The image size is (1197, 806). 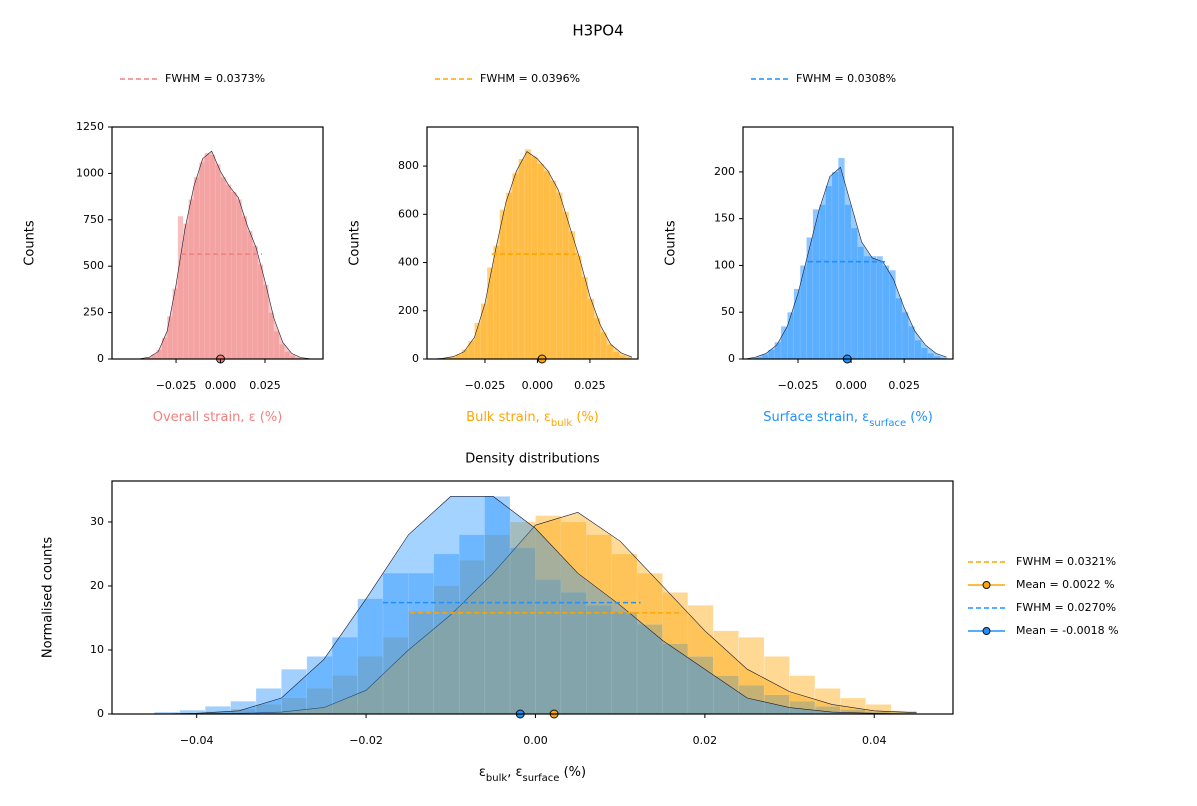 What do you see at coordinates (986, 585) in the screenshot?
I see `legend-marker` at bounding box center [986, 585].